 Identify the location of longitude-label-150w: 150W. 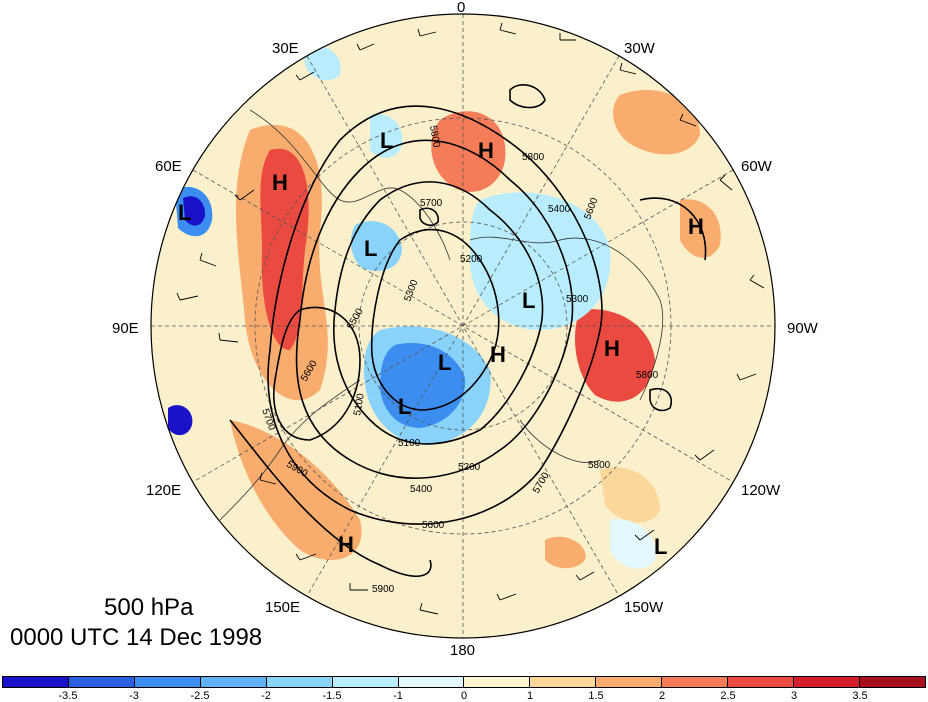
(644, 607).